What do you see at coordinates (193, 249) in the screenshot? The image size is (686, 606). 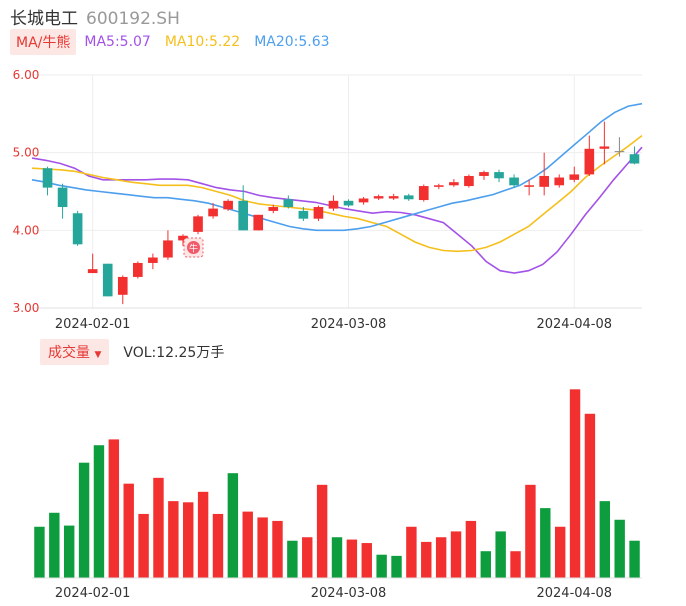 I see `svg-text: 牛` at bounding box center [193, 249].